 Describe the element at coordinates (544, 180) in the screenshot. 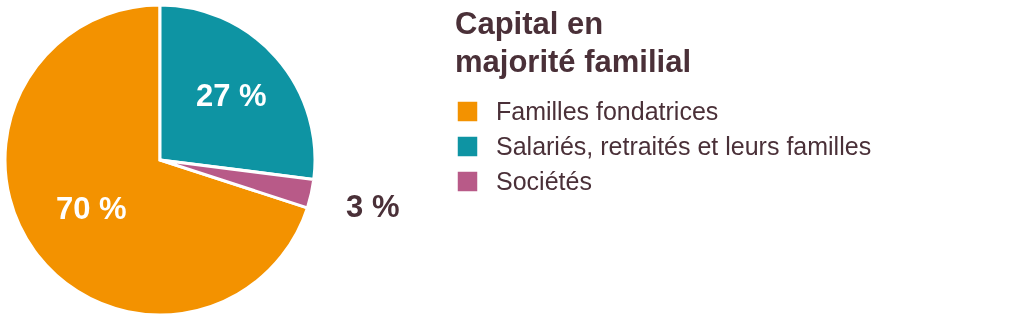

I see `legend-label: Sociétés` at that location.